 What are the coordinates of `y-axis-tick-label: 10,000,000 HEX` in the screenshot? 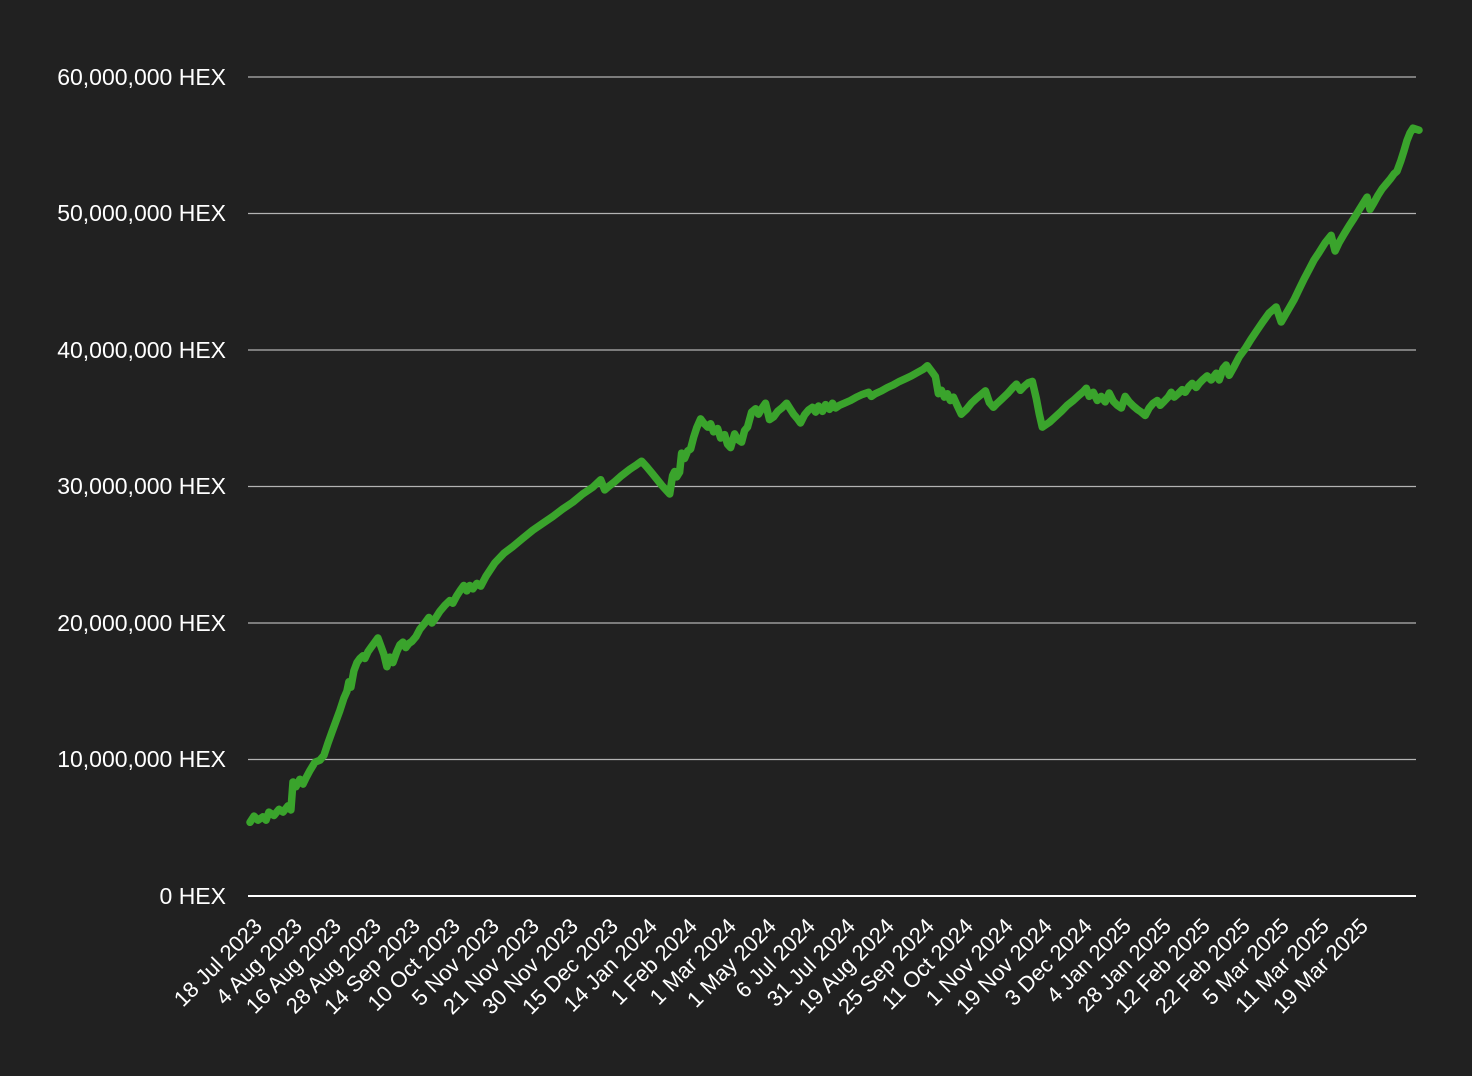 It's located at (141, 759).